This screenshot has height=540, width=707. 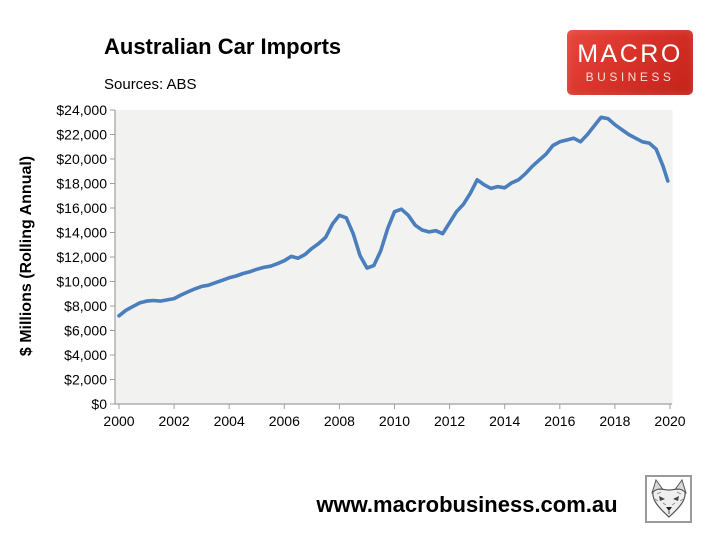 I want to click on y-tick-label: $20,000, so click(x=81, y=159).